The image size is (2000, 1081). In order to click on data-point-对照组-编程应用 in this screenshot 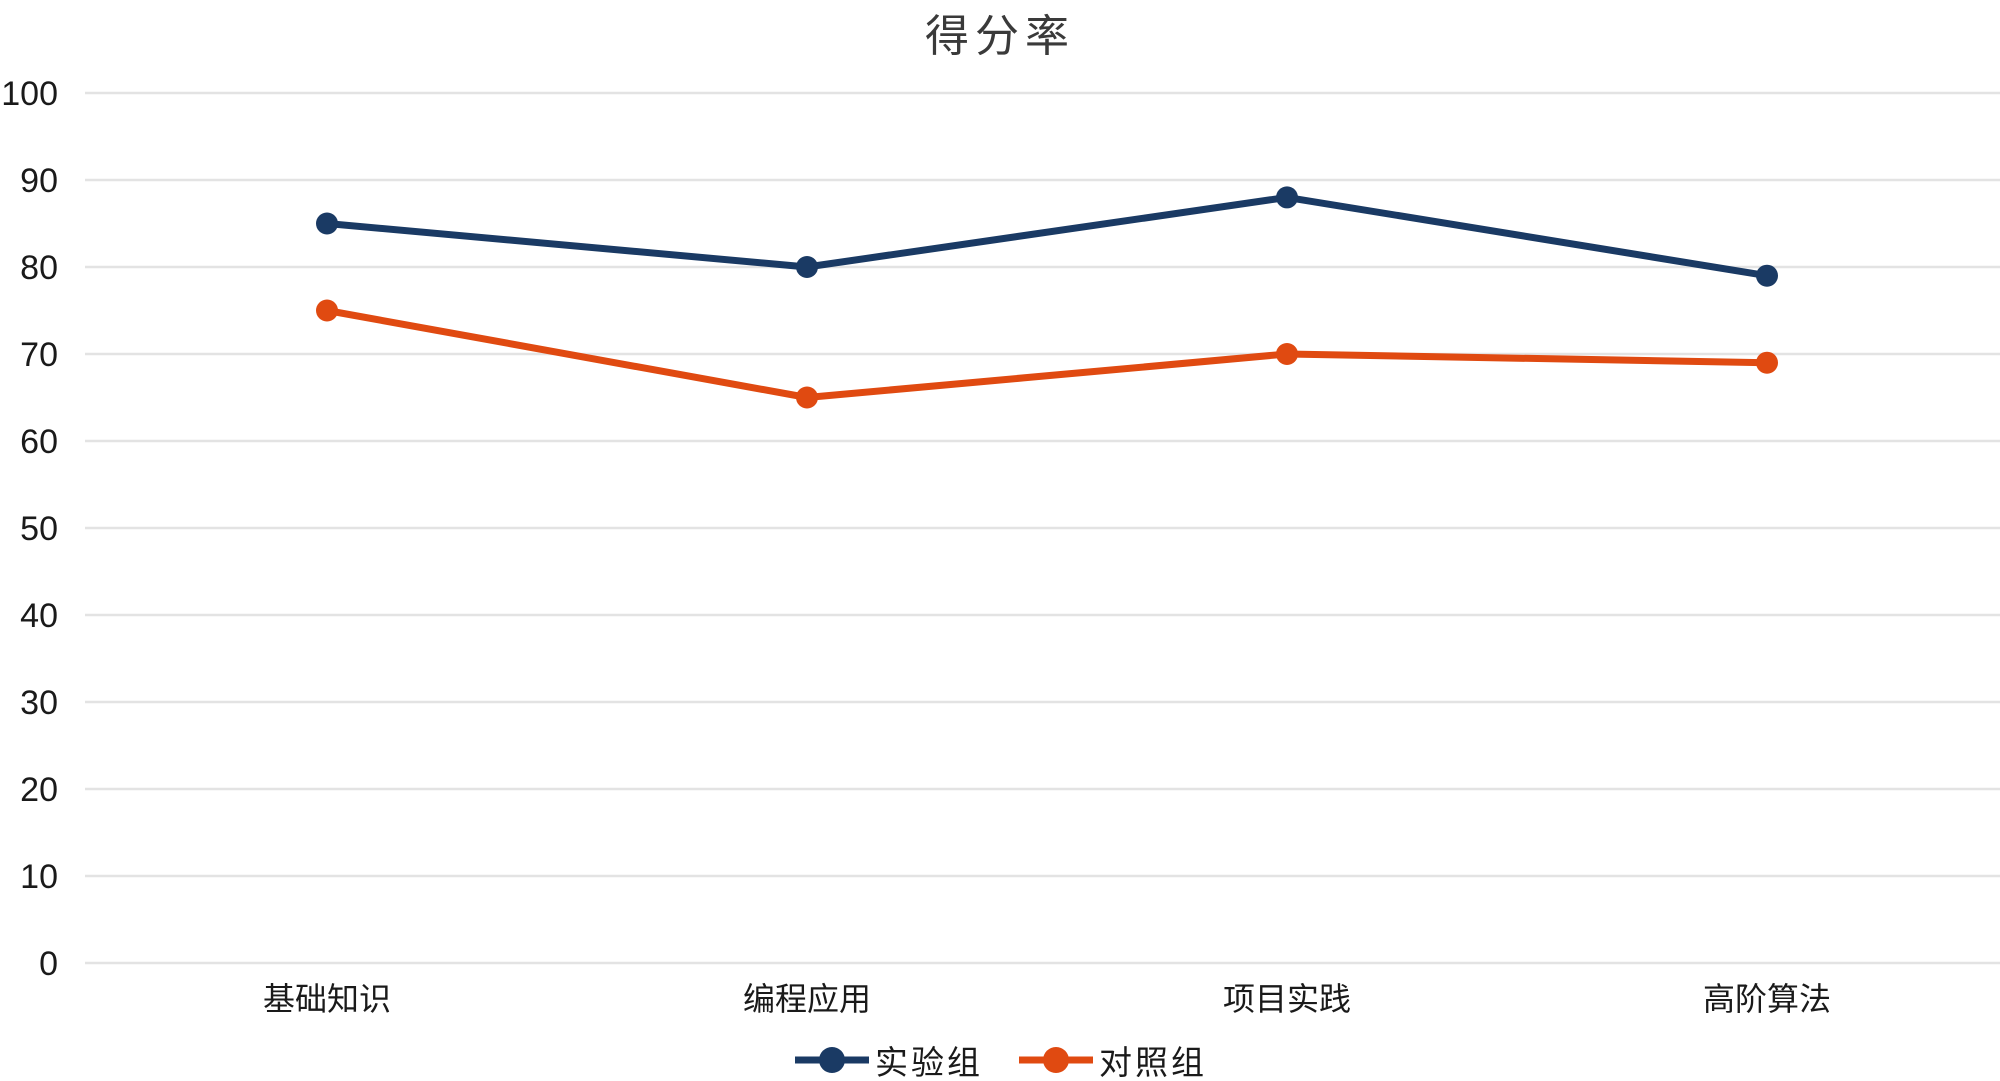, I will do `click(807, 397)`.